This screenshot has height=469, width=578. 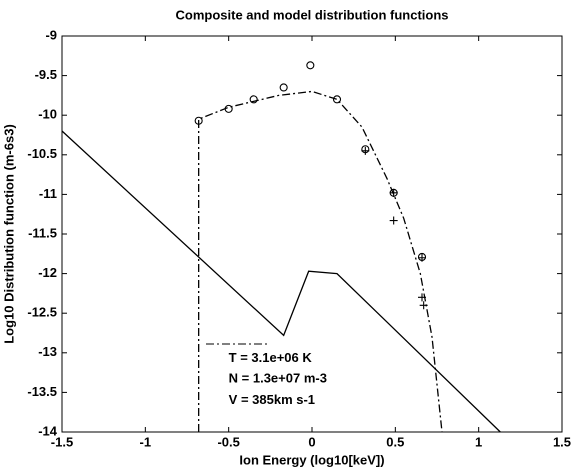 What do you see at coordinates (395, 441) in the screenshot?
I see `x-tick-label: 0.5` at bounding box center [395, 441].